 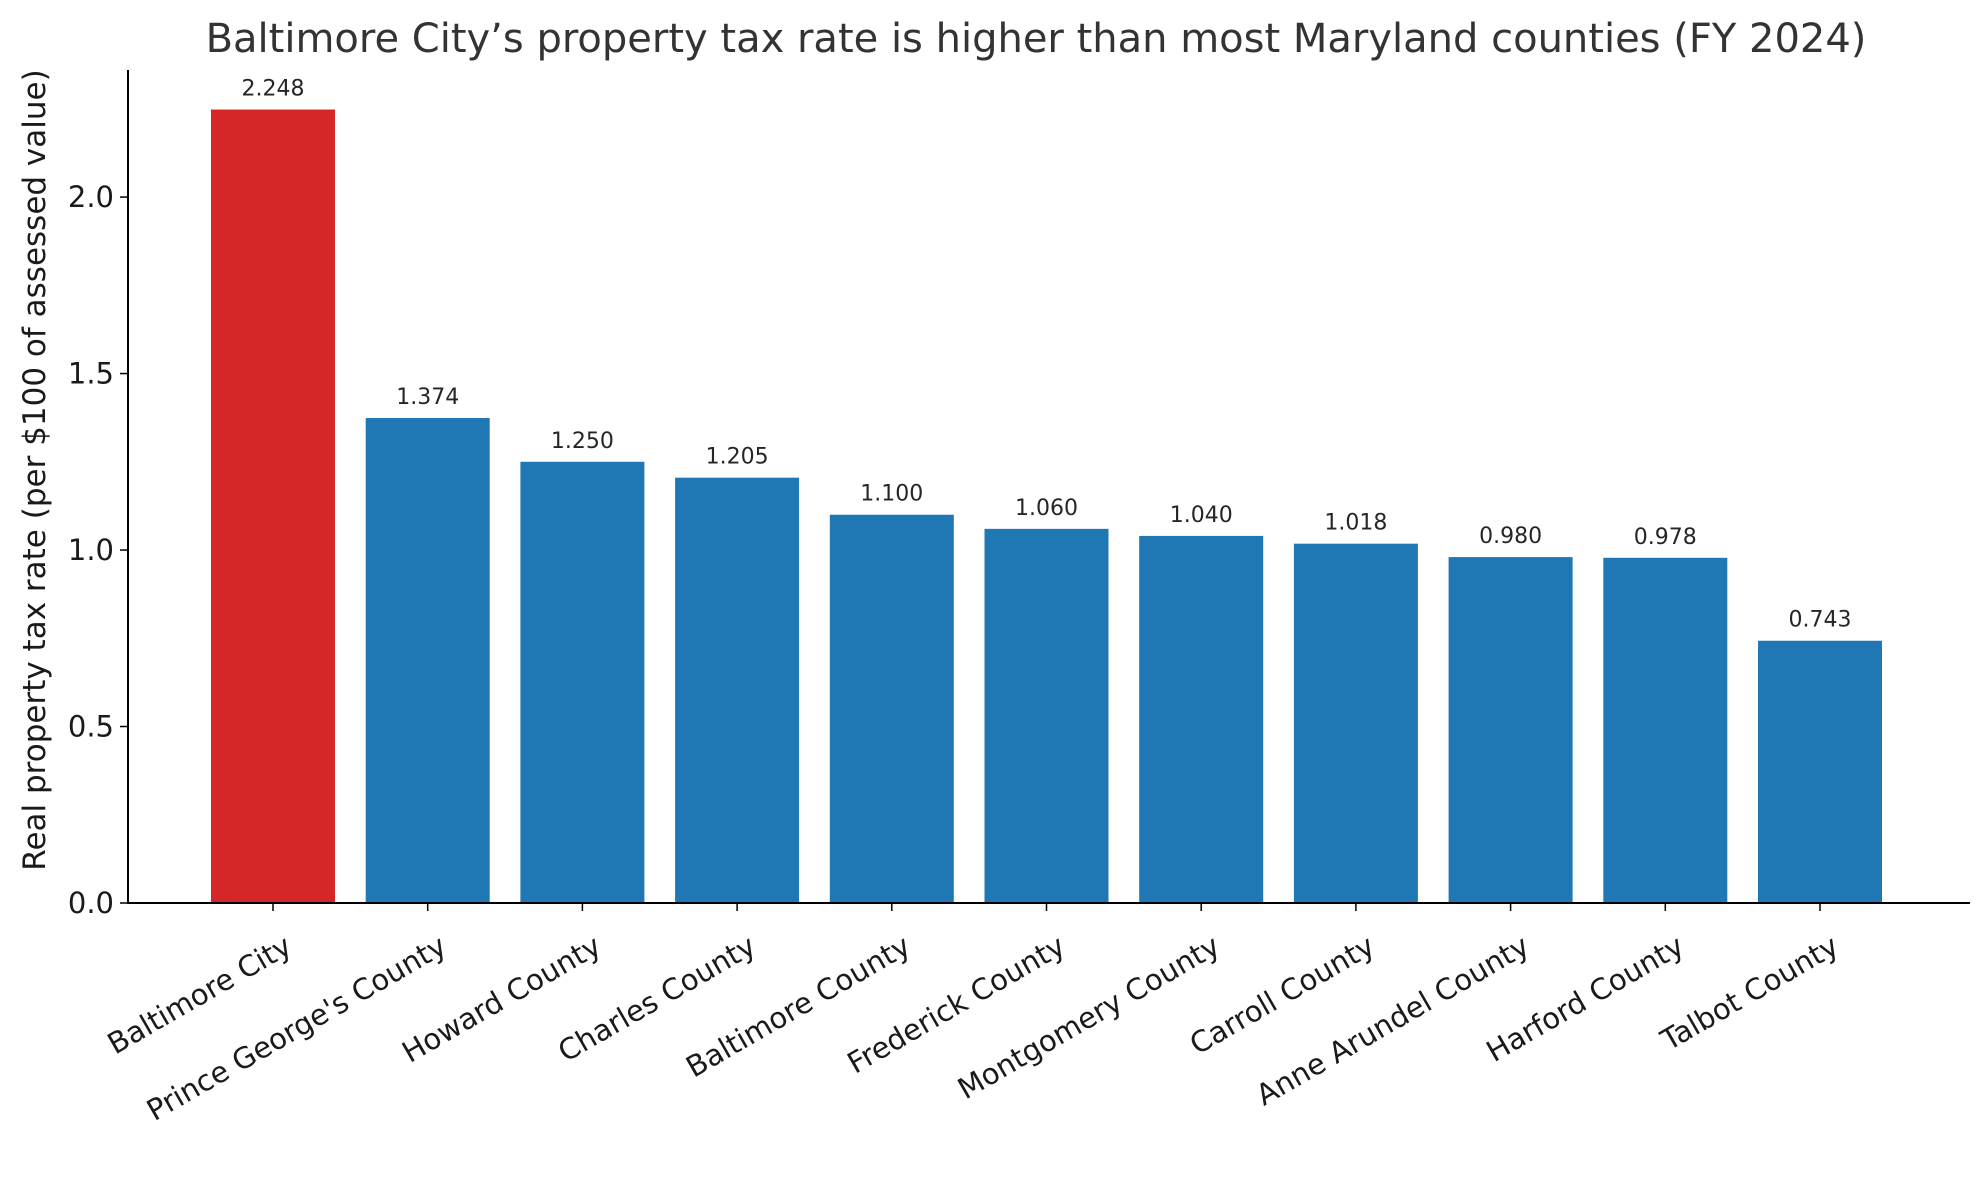 What do you see at coordinates (1046, 715) in the screenshot?
I see `bar-frederick-county` at bounding box center [1046, 715].